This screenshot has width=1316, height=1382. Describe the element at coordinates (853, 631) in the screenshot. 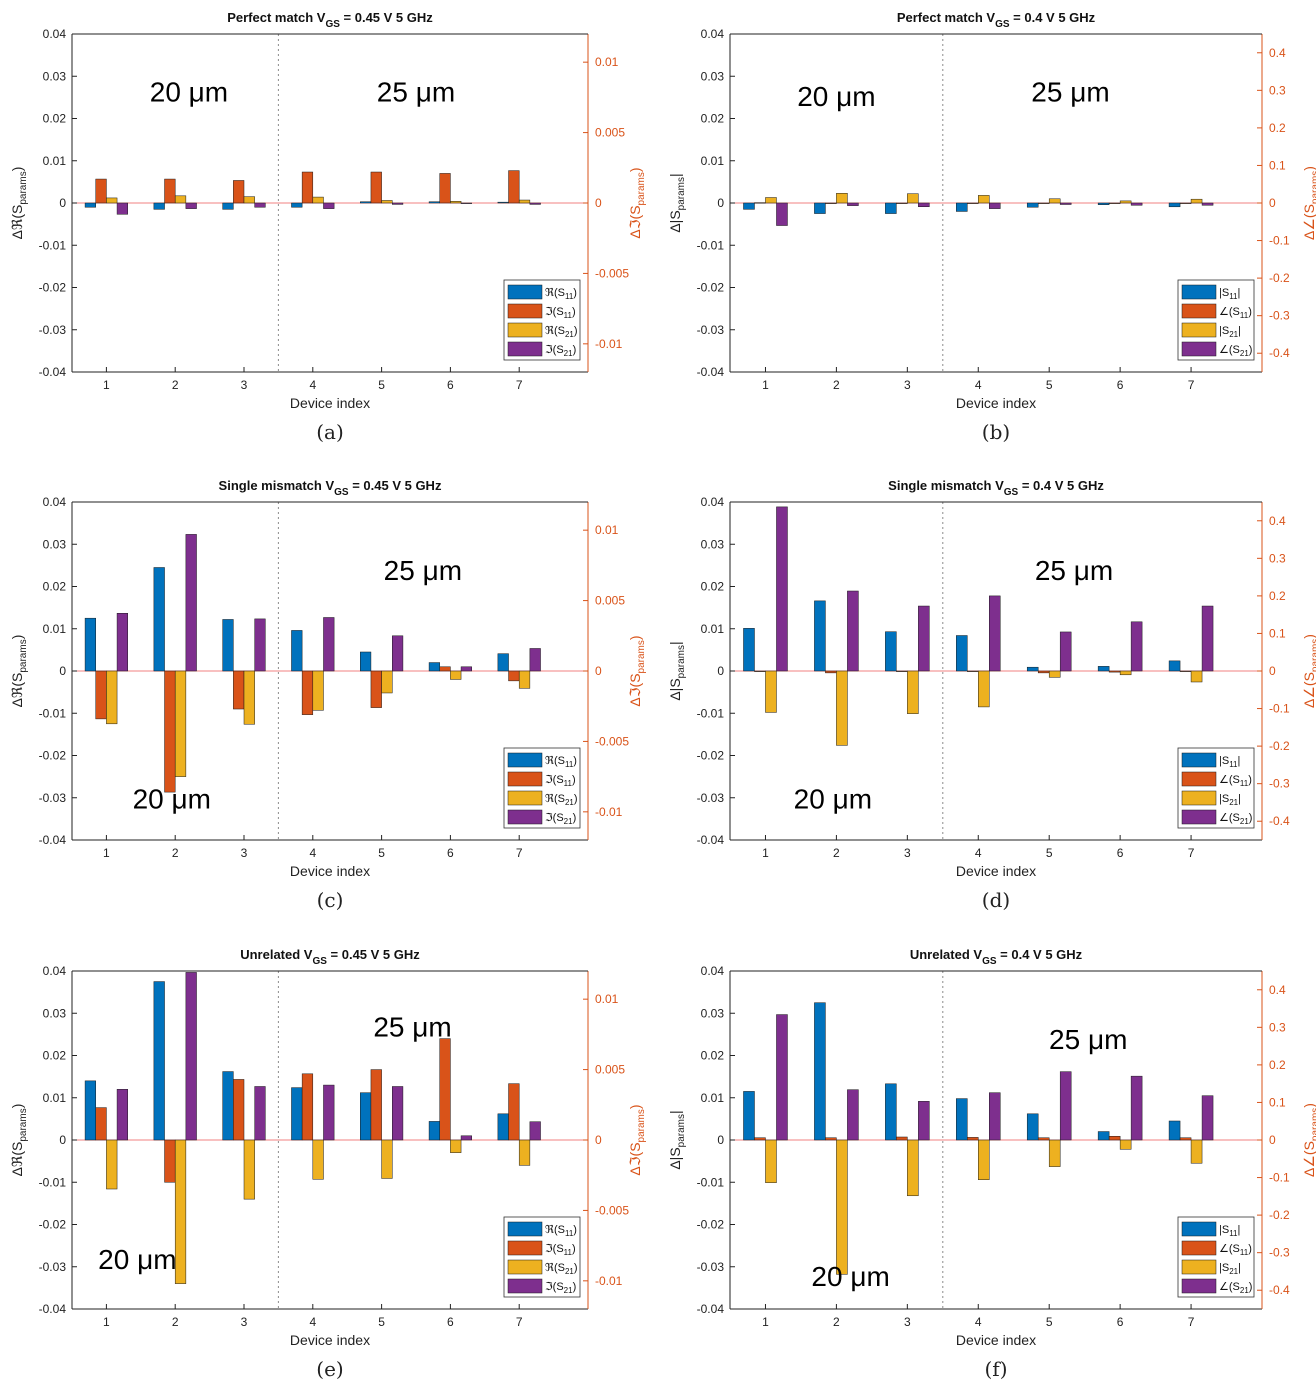

I see `bar-d-s4-d2` at that location.